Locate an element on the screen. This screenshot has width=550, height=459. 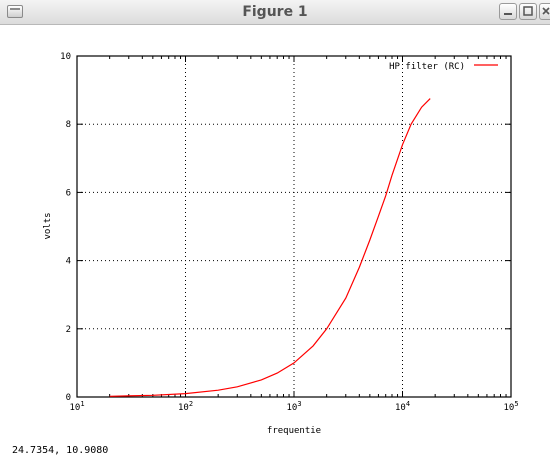
y-tick-label: 6 is located at coordinates (68, 193).